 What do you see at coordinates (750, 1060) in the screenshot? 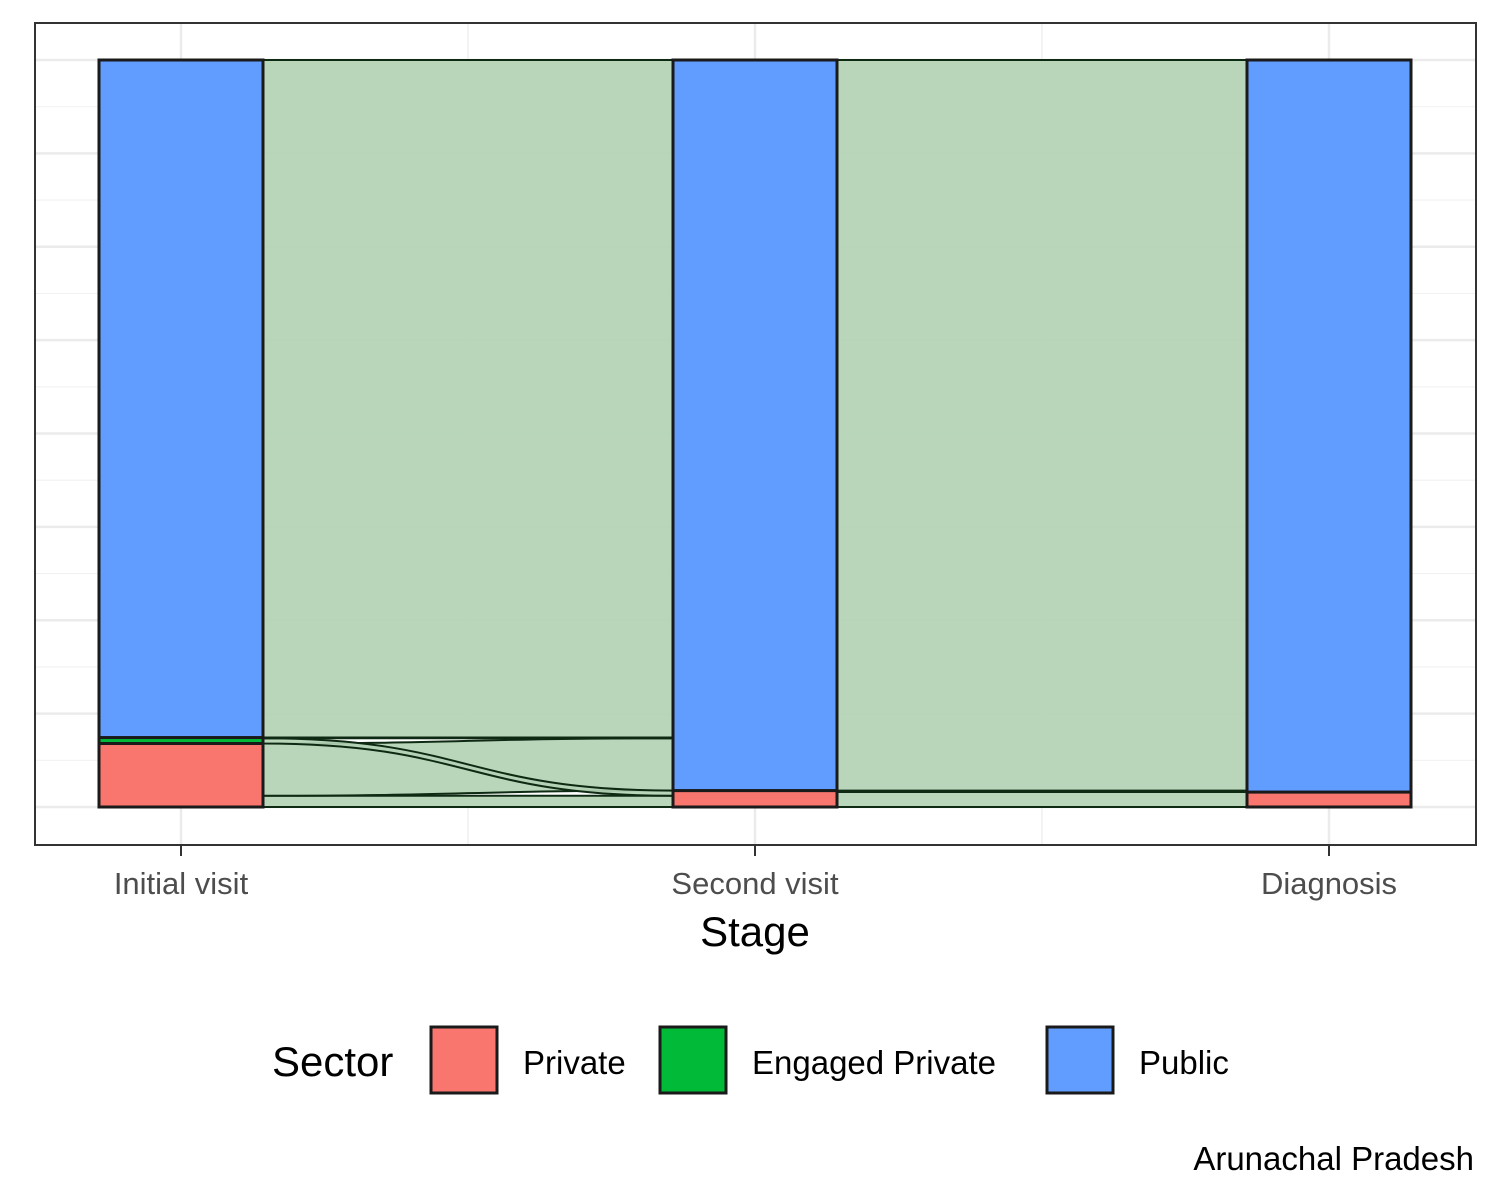
I see `legend: Sector Private Engaged Private Public` at bounding box center [750, 1060].